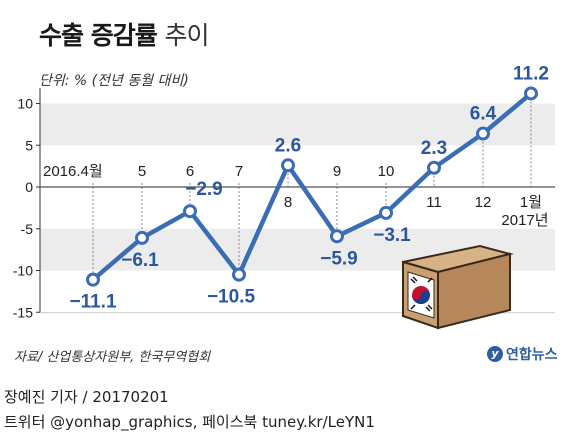 This screenshot has width=582, height=437. I want to click on x-tick-label: 1월 2017년, so click(524, 211).